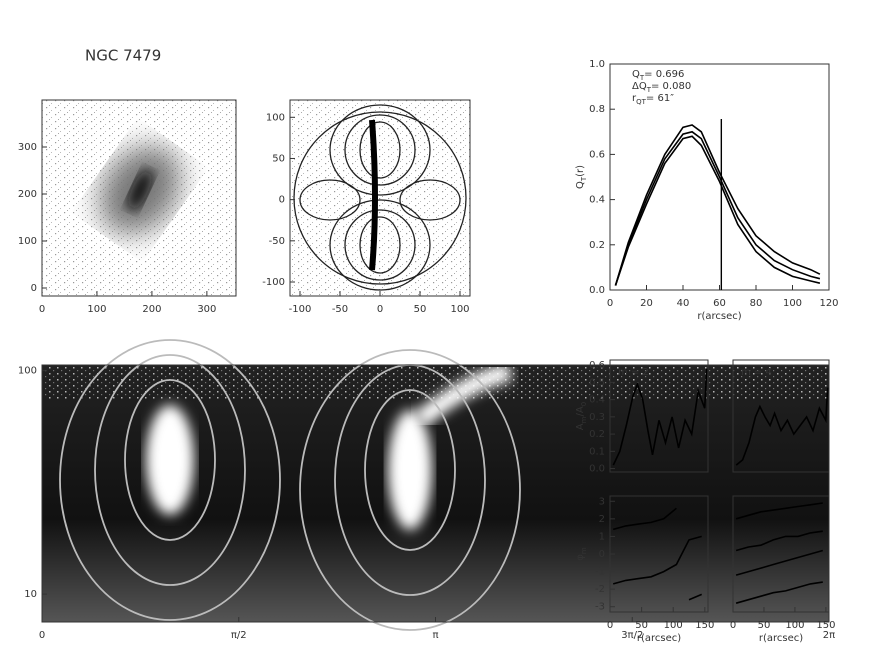  I want to click on y-tick-label: 1.0, so click(597, 64).